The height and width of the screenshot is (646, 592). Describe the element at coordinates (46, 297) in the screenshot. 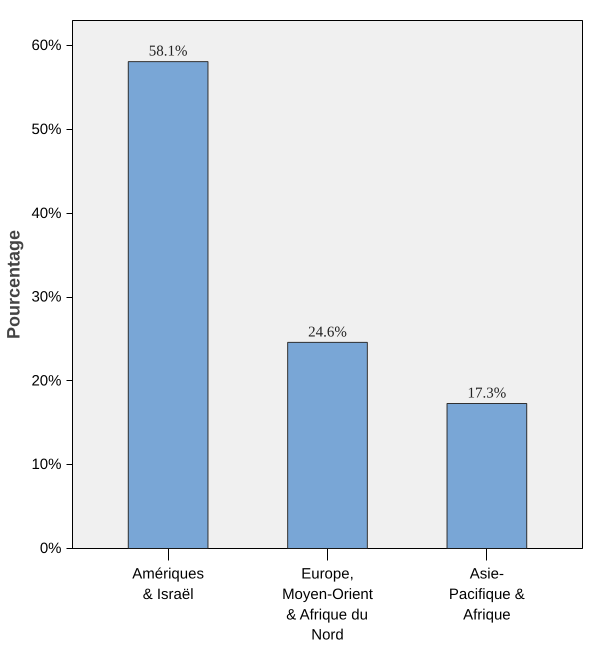

I see `y-tick-label: 30%` at that location.